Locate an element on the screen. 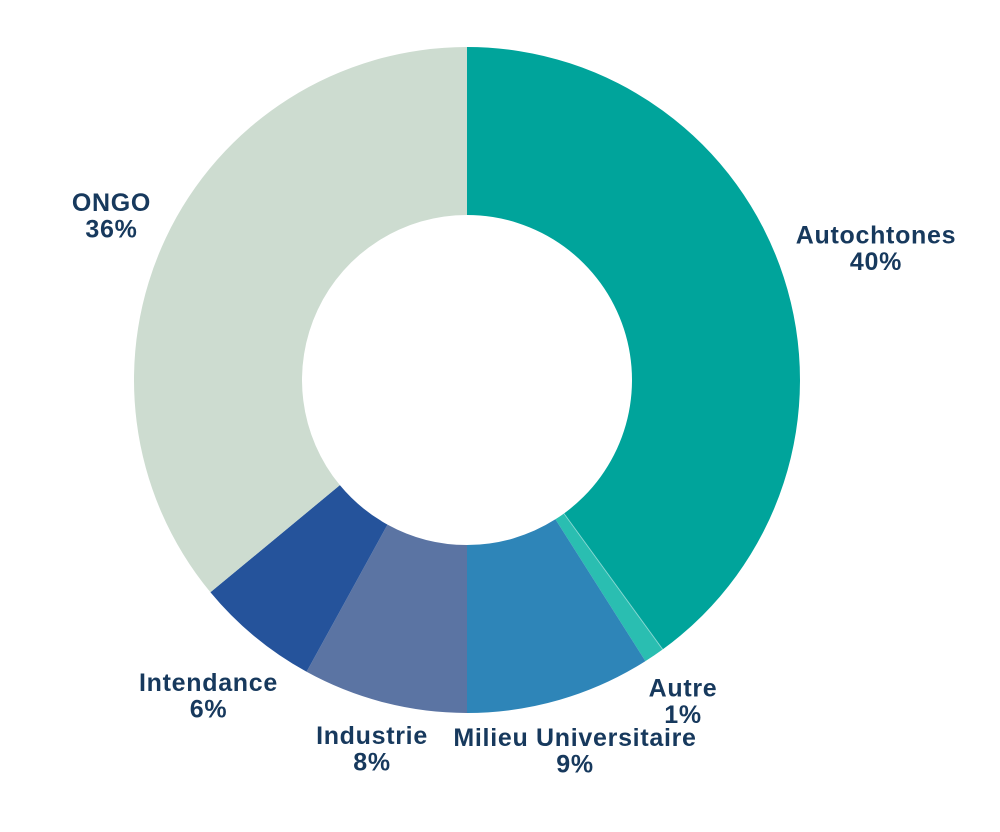 The height and width of the screenshot is (832, 1000). svg-text: ONGO is located at coordinates (111, 203).